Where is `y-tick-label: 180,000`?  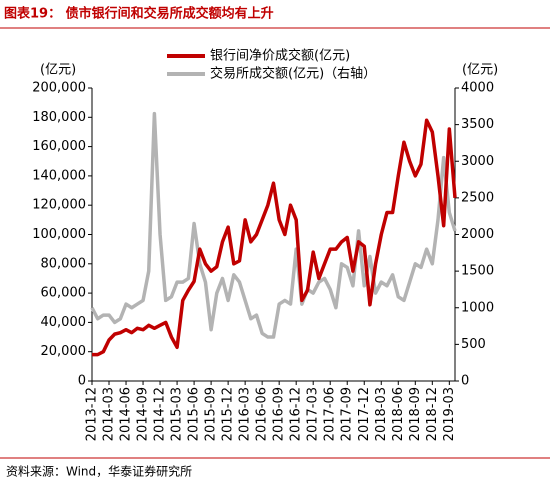 y-tick-label: 180,000 is located at coordinates (59, 117).